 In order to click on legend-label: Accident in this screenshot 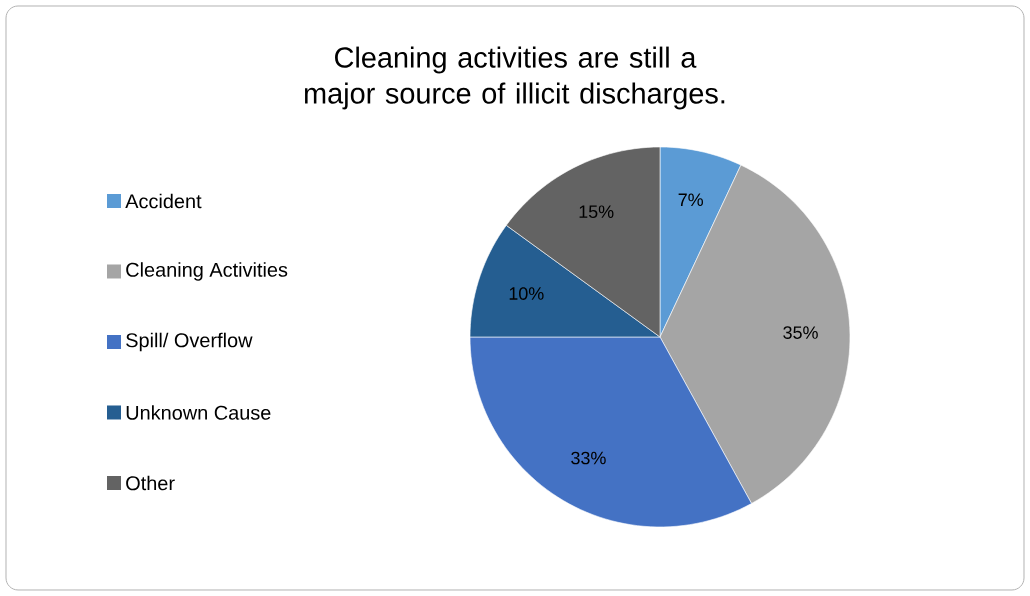, I will do `click(163, 201)`.